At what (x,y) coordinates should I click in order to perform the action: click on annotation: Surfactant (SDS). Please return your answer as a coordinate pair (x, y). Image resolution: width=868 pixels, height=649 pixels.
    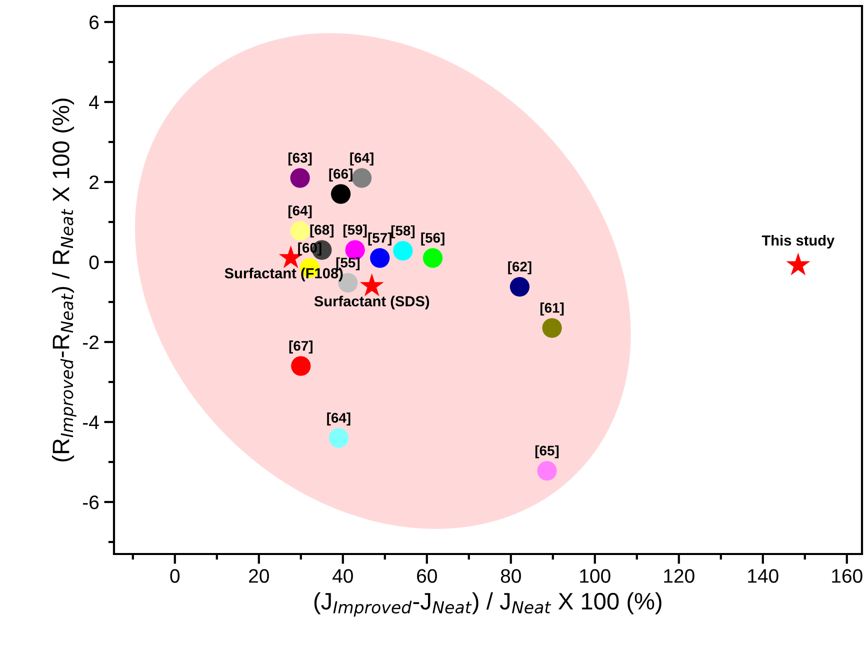
    Looking at the image, I should click on (372, 303).